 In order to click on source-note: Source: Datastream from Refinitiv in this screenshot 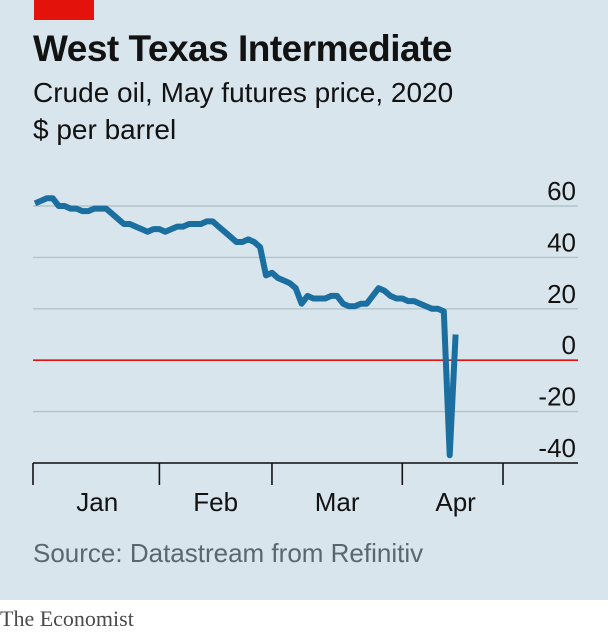, I will do `click(228, 553)`.